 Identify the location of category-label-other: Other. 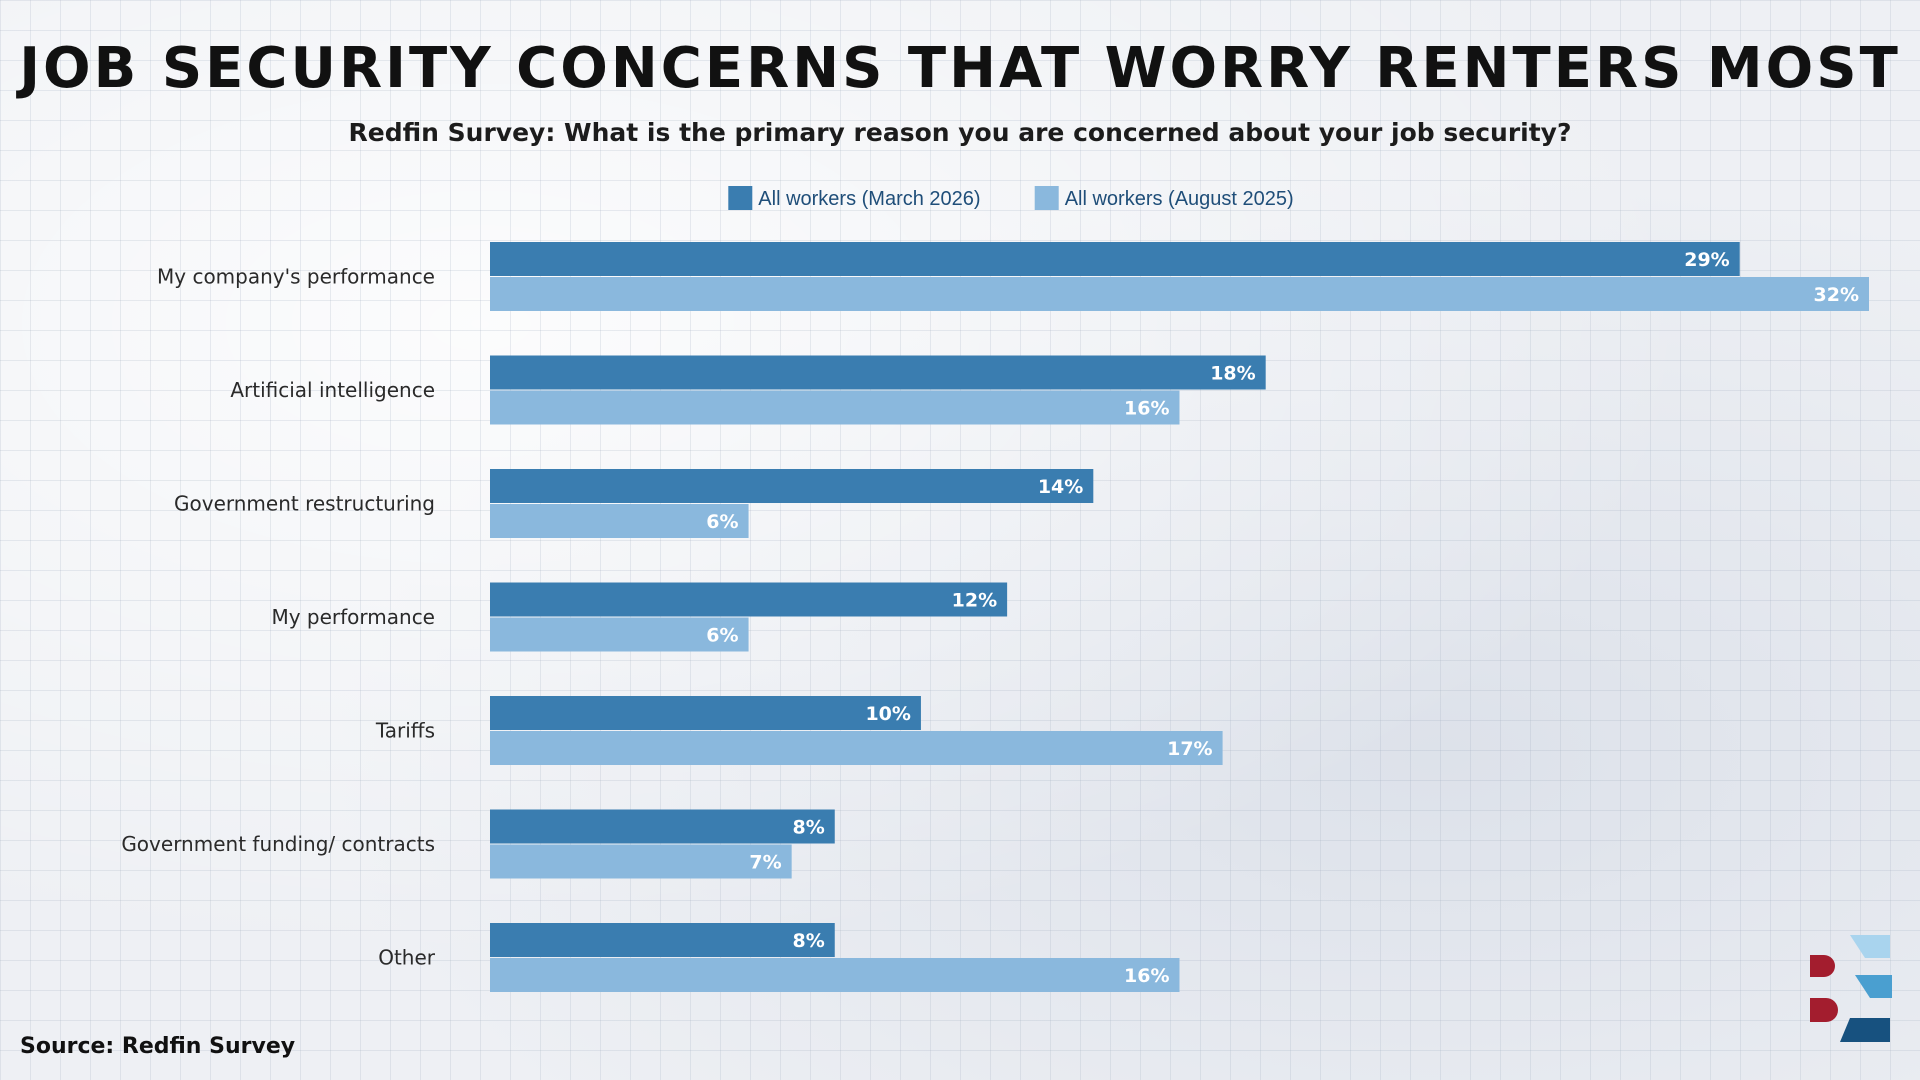
(407, 958).